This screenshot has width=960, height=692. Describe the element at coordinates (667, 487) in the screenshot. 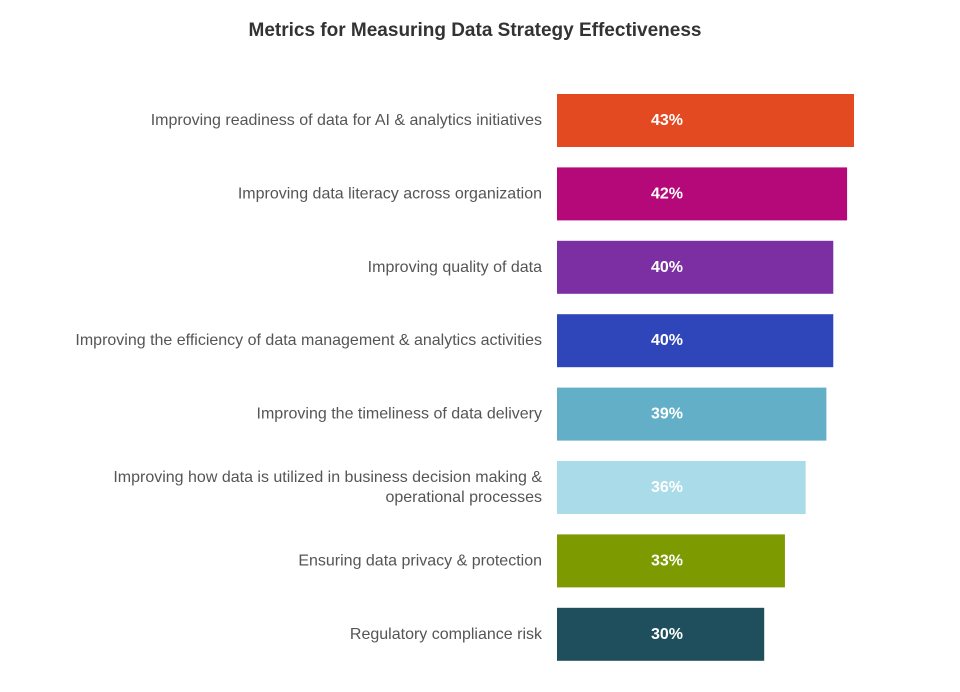

I see `value-label-6: 36%` at that location.